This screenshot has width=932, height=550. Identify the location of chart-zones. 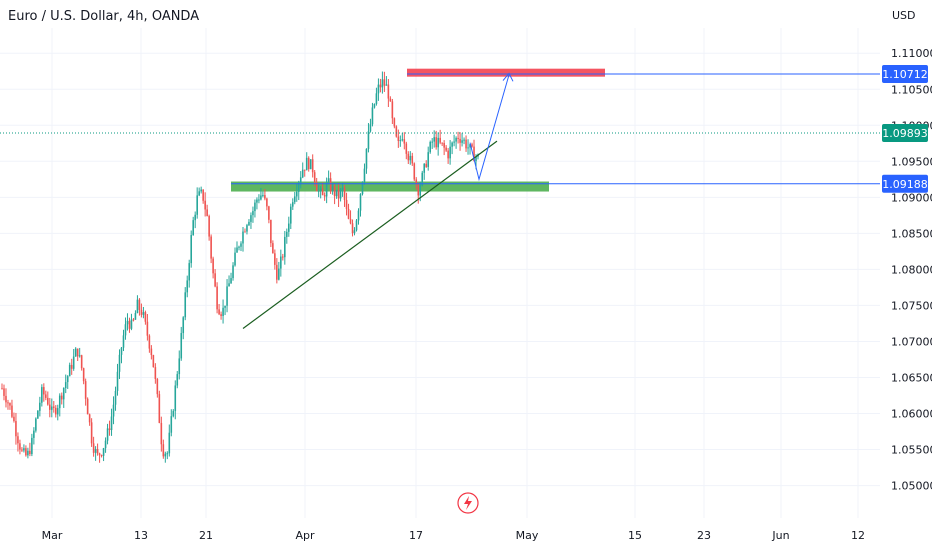
(418, 130).